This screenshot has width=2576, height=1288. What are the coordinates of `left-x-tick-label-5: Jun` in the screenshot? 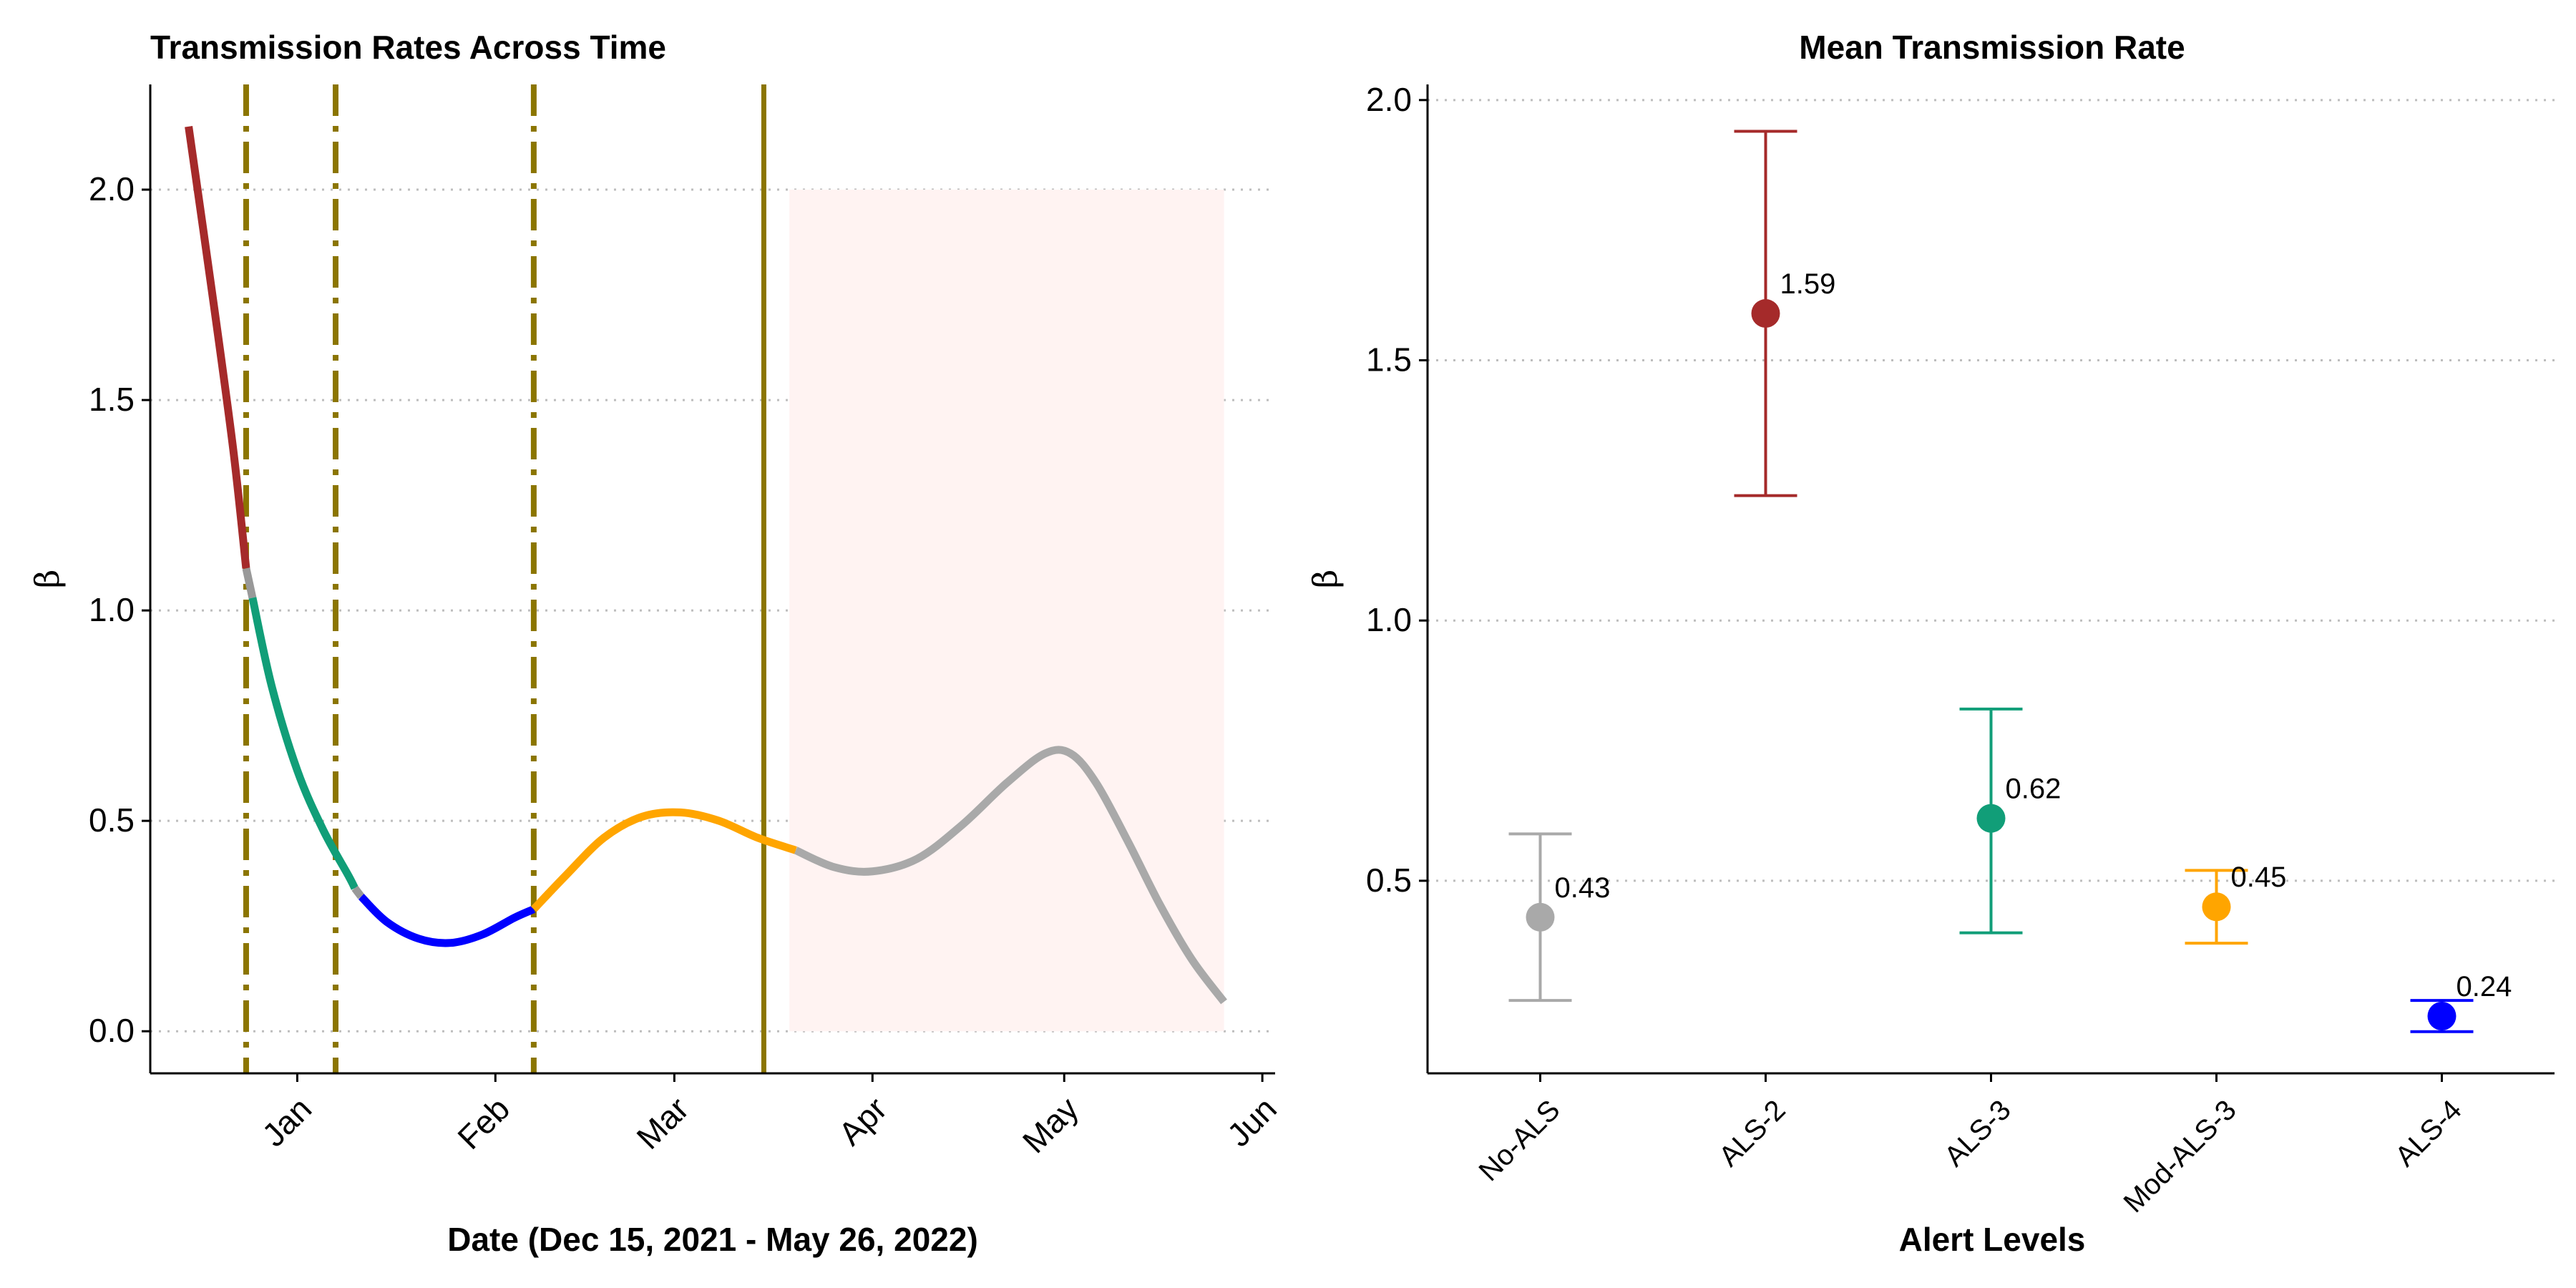 It's located at (1252, 1121).